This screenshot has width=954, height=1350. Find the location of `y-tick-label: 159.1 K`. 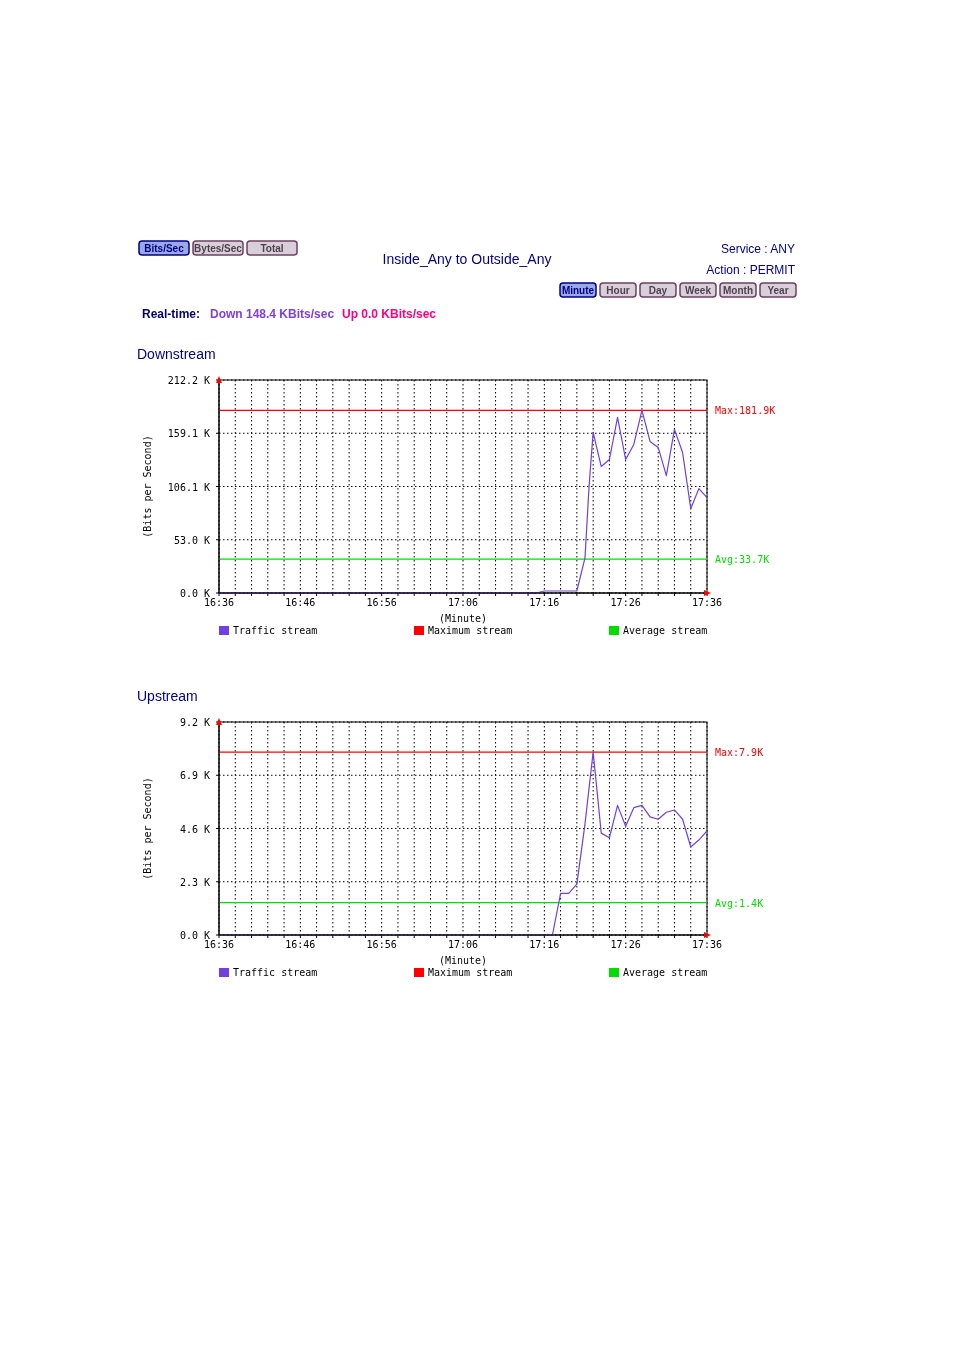

y-tick-label: 159.1 K is located at coordinates (188, 434).